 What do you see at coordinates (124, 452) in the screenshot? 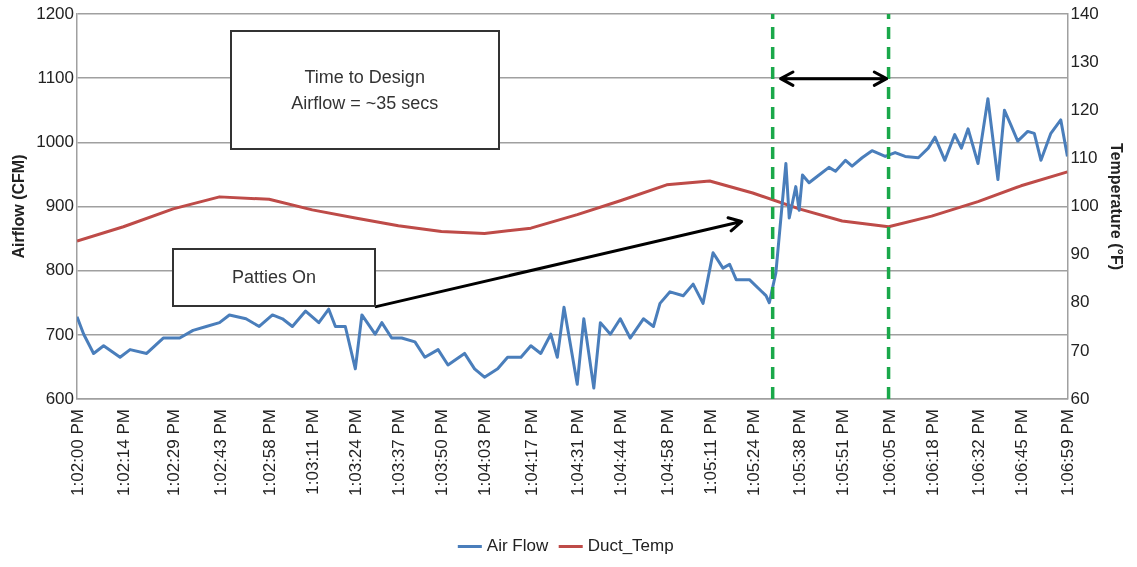
I see `x-tick-label: 1:02:14 PM` at bounding box center [124, 452].